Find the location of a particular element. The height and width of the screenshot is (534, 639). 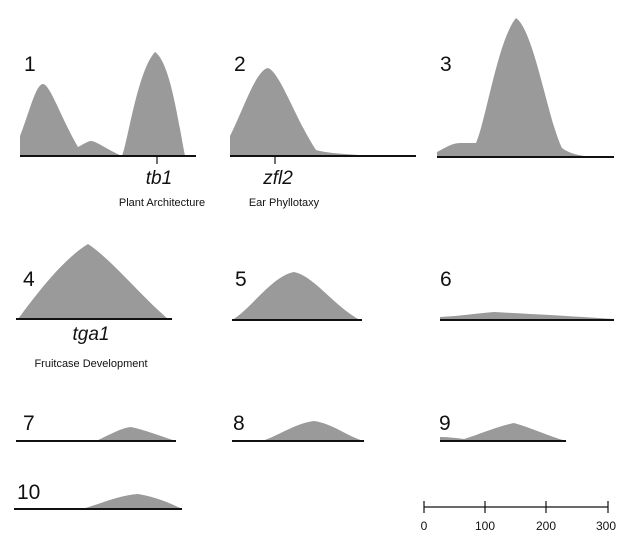

panel-2: zfl2 2 Ear Phyllotaxy is located at coordinates (323, 131).